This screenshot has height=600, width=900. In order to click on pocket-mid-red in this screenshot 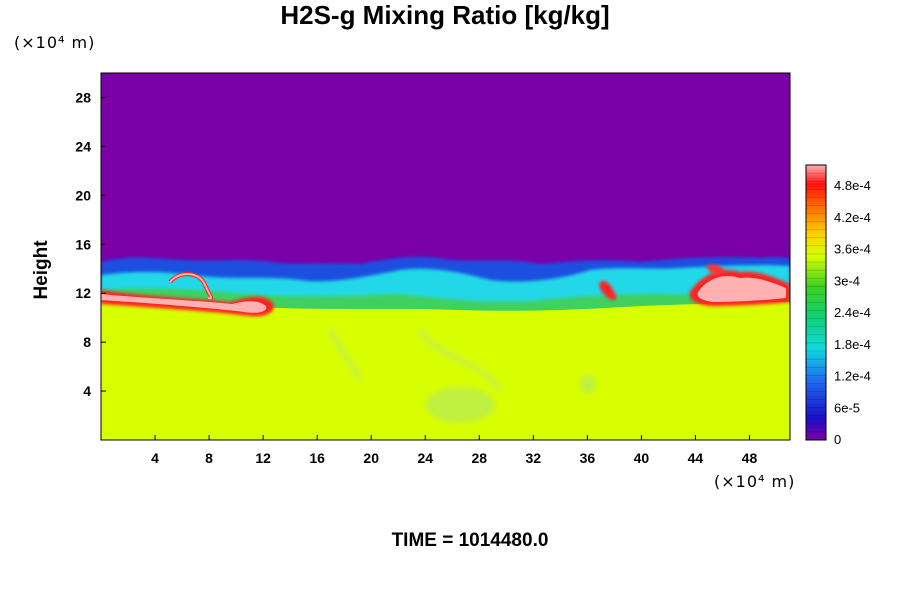, I will do `click(608, 290)`.